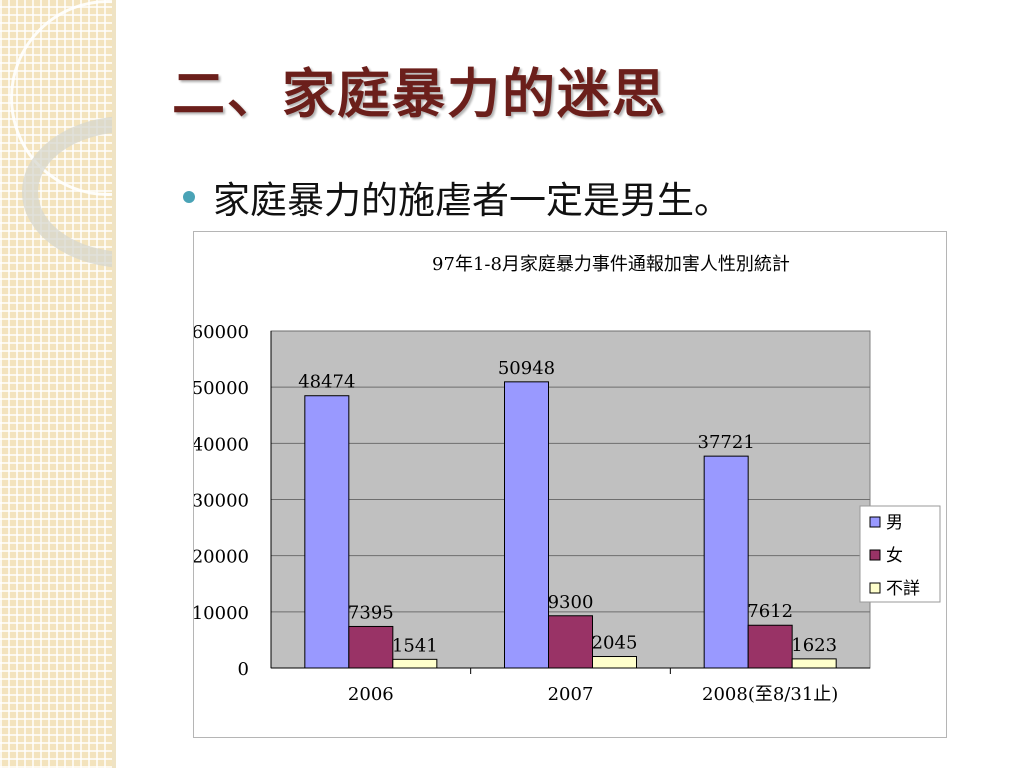 The width and height of the screenshot is (1024, 768). What do you see at coordinates (221, 444) in the screenshot?
I see `y-tick-label: 40000` at bounding box center [221, 444].